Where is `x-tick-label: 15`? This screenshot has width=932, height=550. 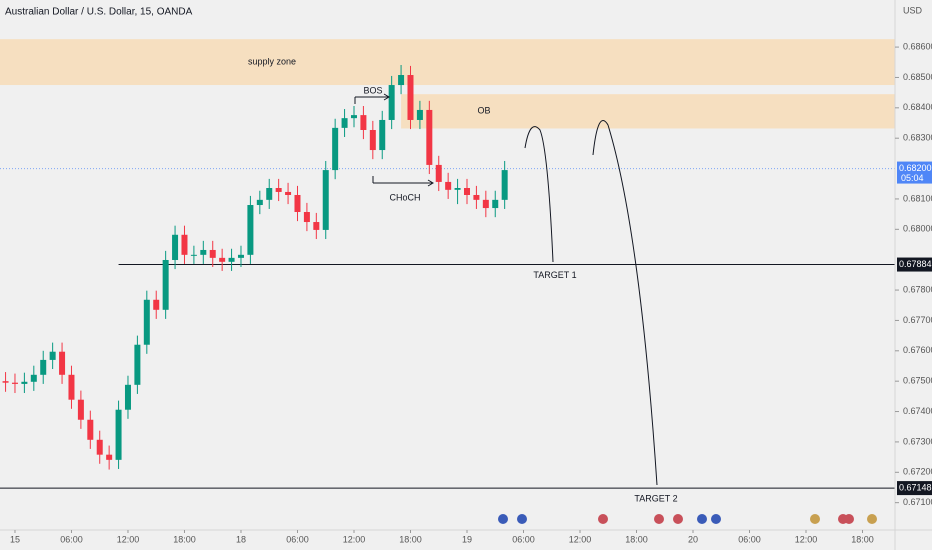 x-tick-label: 15 is located at coordinates (15, 539).